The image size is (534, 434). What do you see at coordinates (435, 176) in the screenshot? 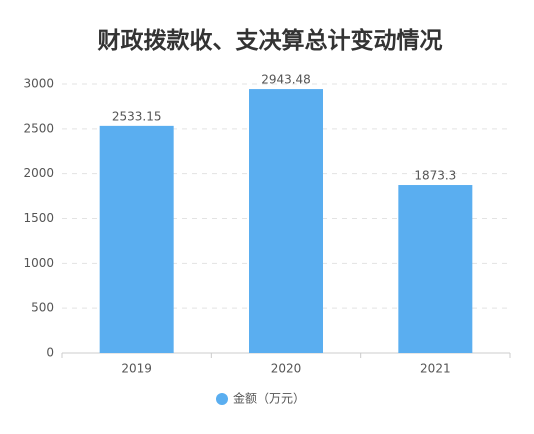
I see `data-label: 1873.3` at bounding box center [435, 176].